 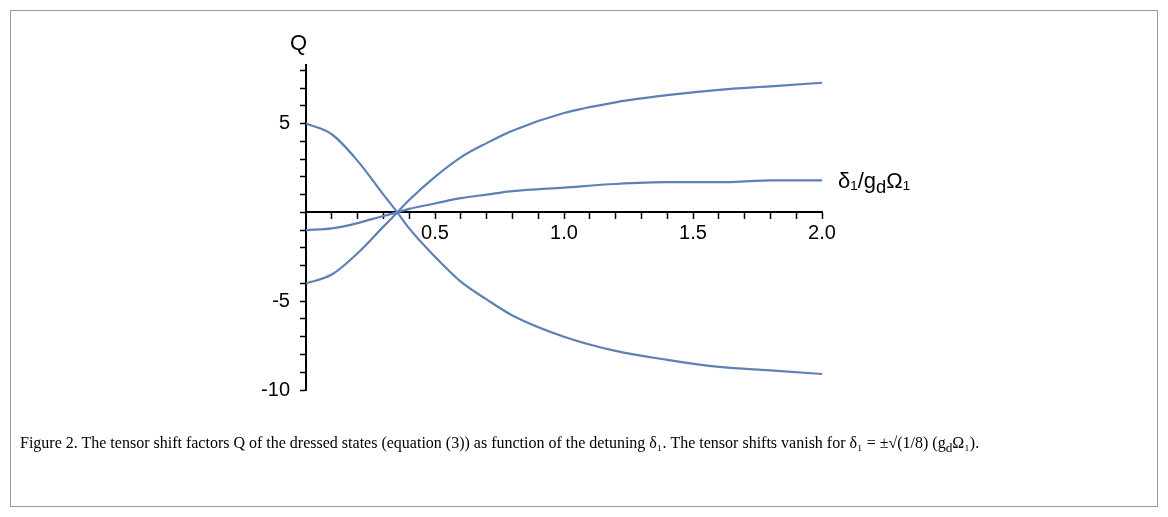 What do you see at coordinates (284, 122) in the screenshot?
I see `y-tick-label: 5` at bounding box center [284, 122].